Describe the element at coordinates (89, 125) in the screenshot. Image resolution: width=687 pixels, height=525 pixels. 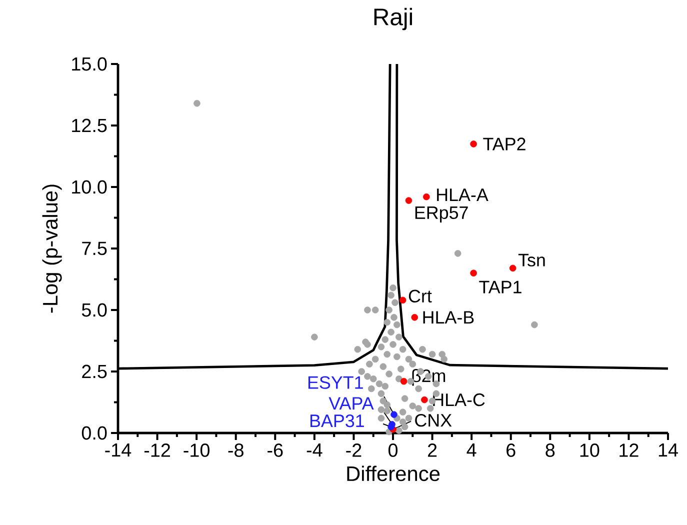
I see `y-tick-label: 12.5` at that location.